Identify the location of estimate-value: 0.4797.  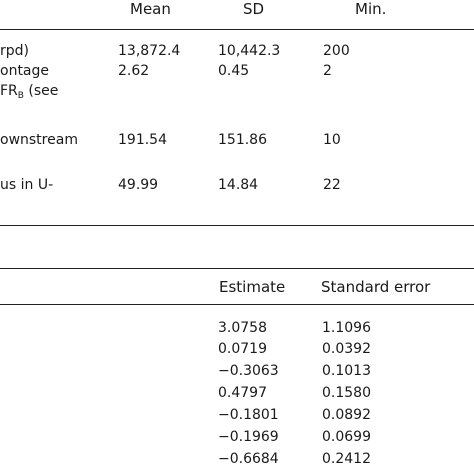
(242, 393).